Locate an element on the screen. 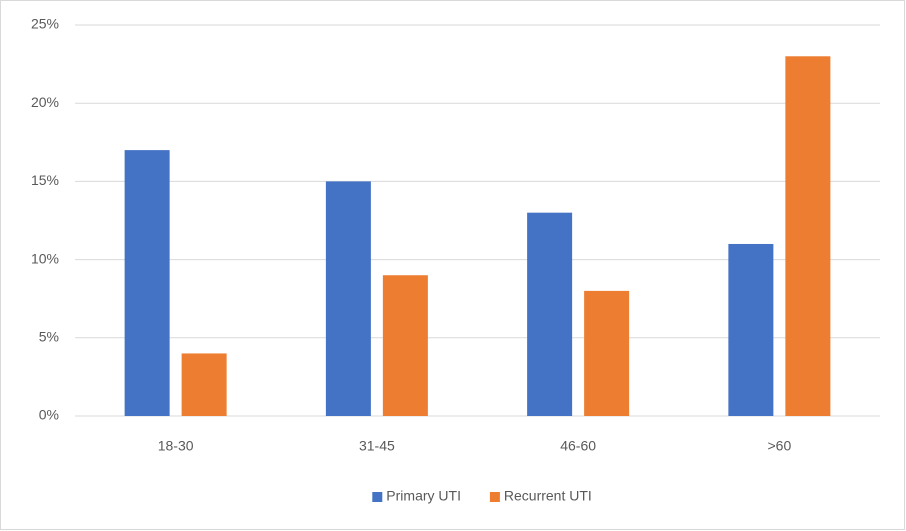  y-tick-label: 0% is located at coordinates (49, 415).